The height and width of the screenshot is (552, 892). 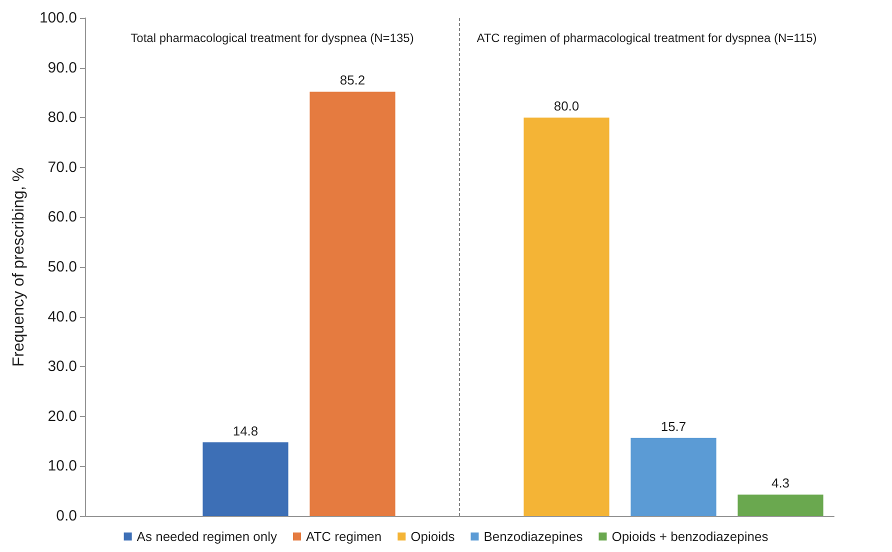 I want to click on annotation: Total pharmacological treatment for dyspnea (N=135), so click(x=272, y=38).